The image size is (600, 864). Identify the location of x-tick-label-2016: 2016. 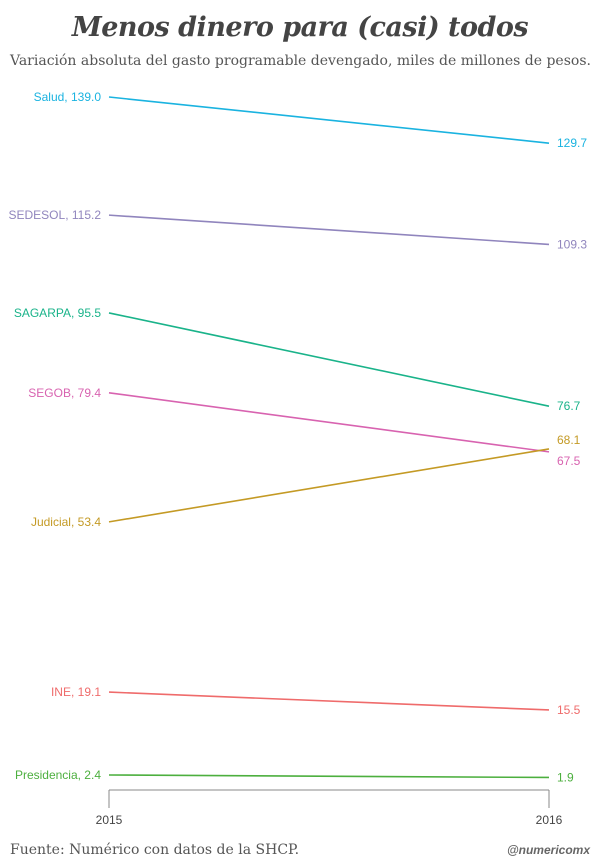
(549, 820).